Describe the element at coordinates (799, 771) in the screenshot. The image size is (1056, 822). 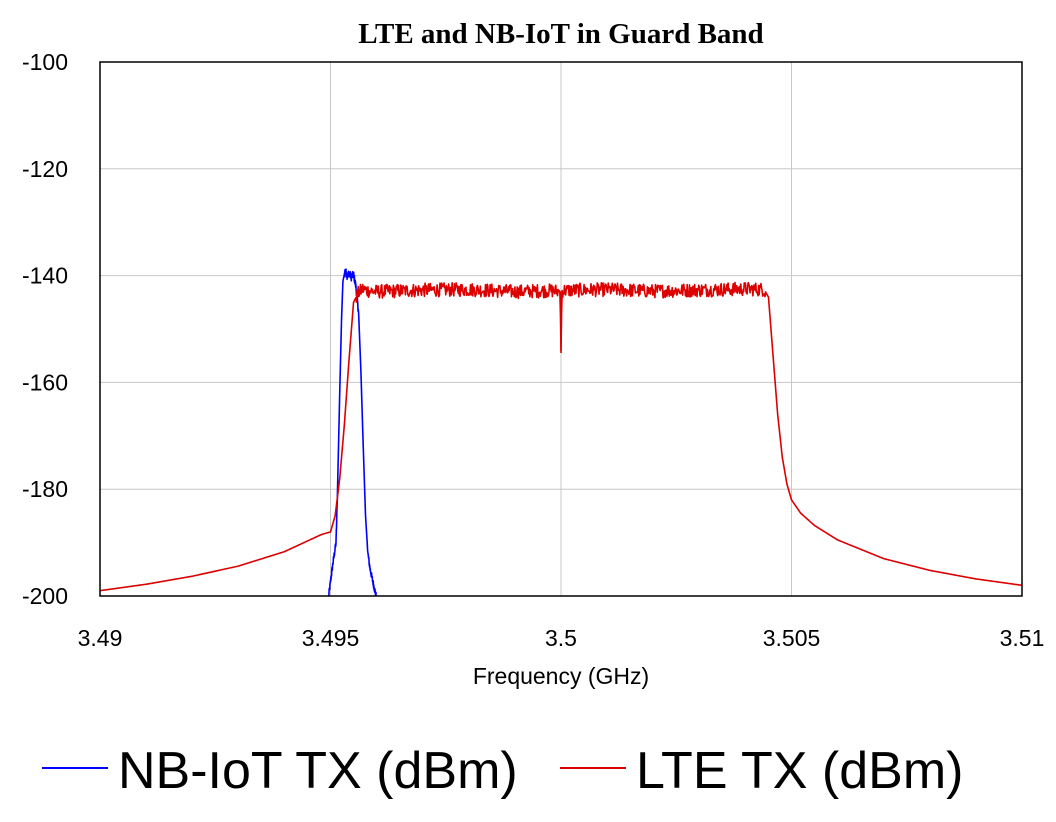
I see `legend-label: LTE TX (dBm)` at that location.